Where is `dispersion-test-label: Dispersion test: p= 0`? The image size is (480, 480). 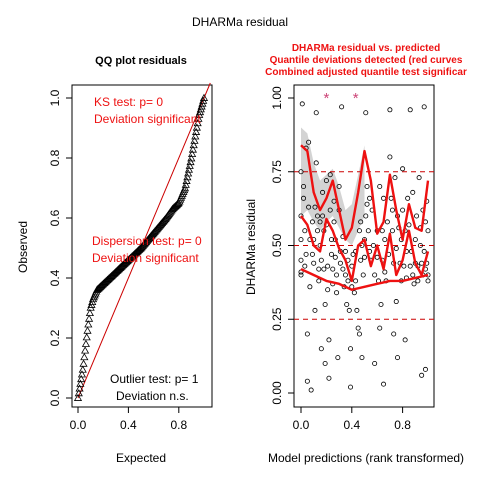
dispersion-test-label: Dispersion test: p= 0 is located at coordinates (147, 241).